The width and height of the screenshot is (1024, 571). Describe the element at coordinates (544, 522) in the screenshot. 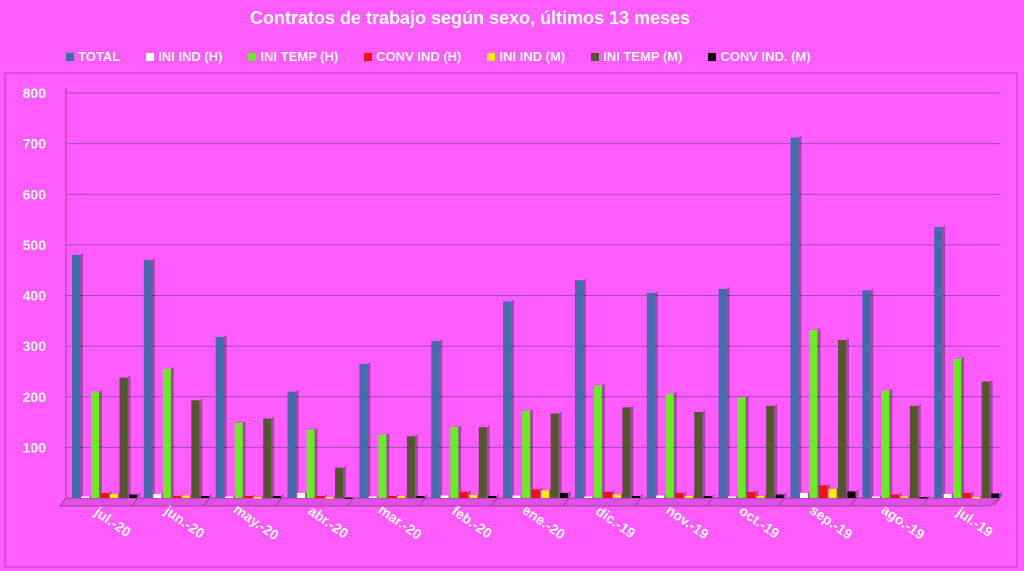

I see `x-tick-label: ene.-20` at that location.